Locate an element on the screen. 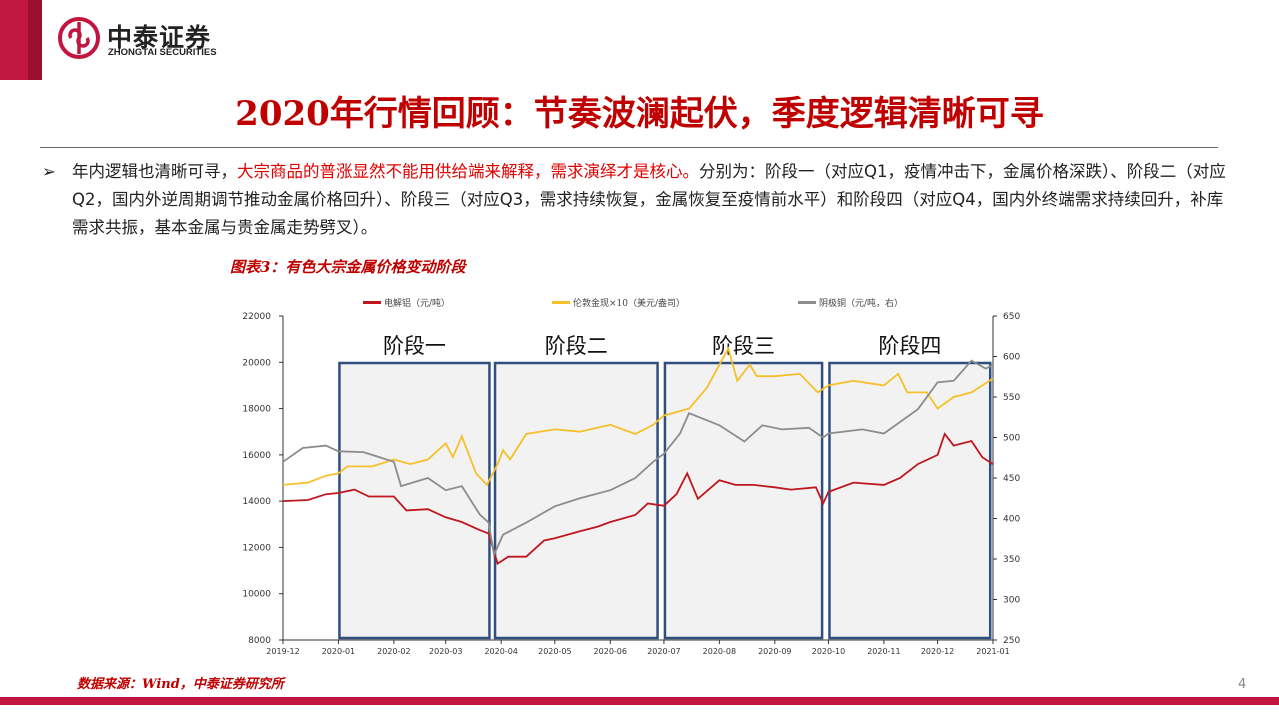 The width and height of the screenshot is (1279, 719). phase-label-4: 阶段四 is located at coordinates (909, 346).